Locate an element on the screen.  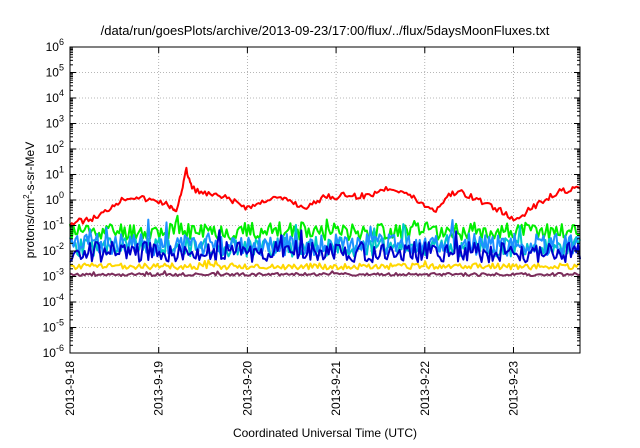
y-axis-label: protons/cm2-s-sr-MeV is located at coordinates (29, 200).